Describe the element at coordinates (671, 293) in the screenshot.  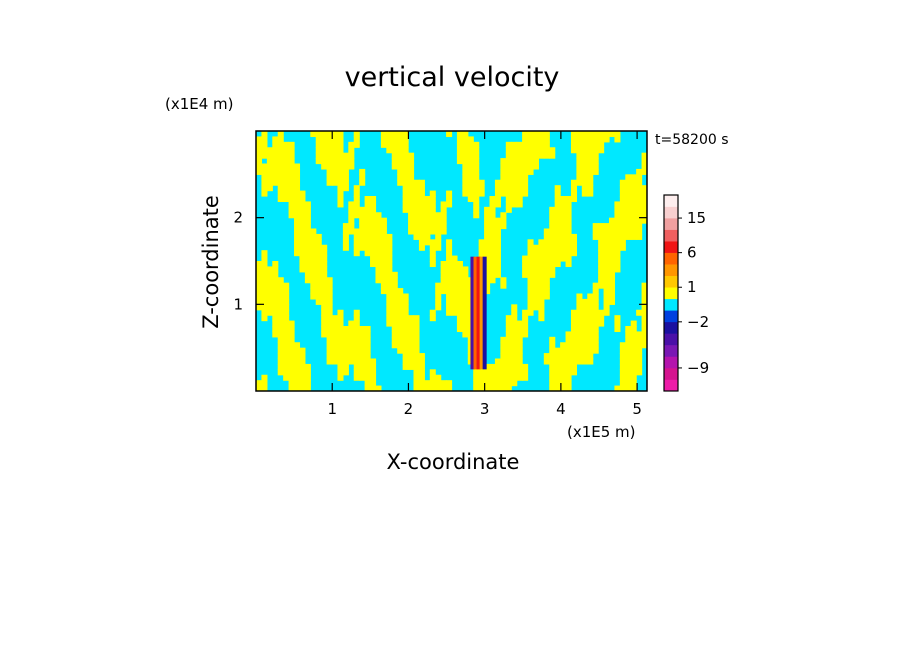
I see `colorbar-swatch` at that location.